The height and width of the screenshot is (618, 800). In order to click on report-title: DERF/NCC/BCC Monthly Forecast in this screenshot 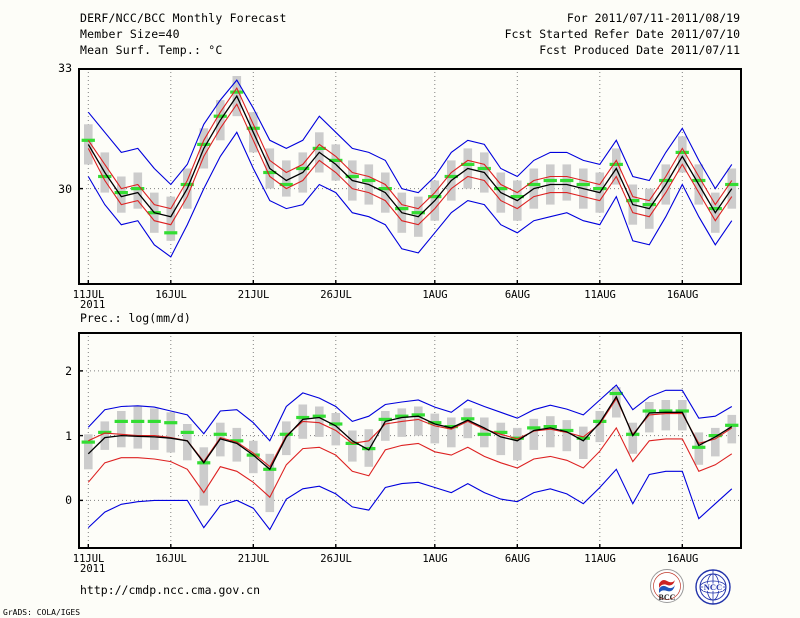, I will do `click(183, 18)`.